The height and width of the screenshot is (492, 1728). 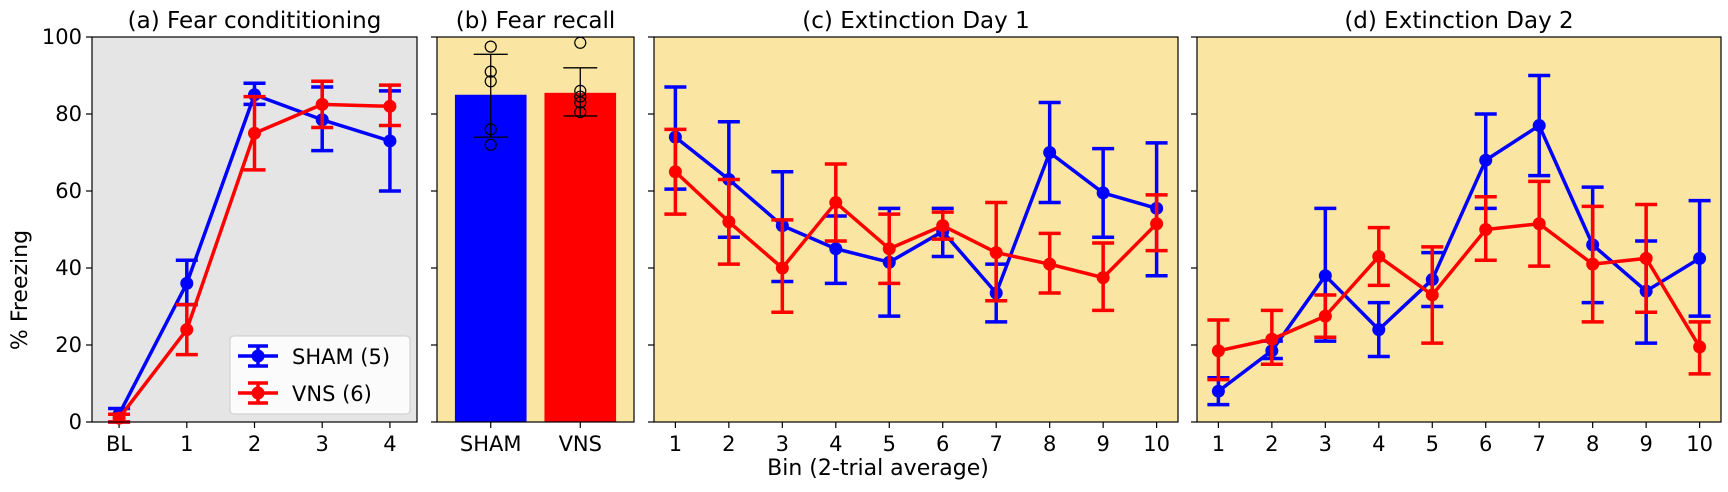 I want to click on y-tick-label: 0, so click(x=75, y=422).